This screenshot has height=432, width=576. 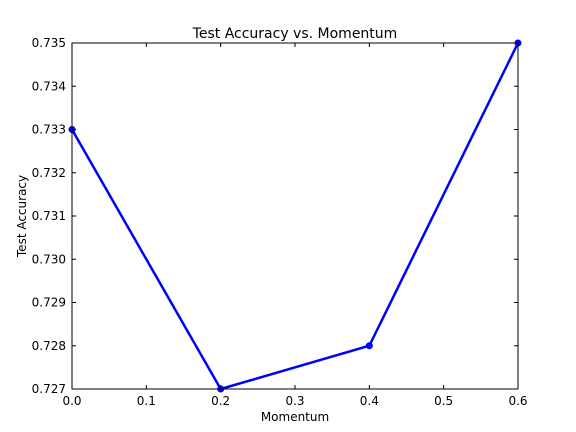 I want to click on x-tick-label: 0.2, so click(x=220, y=401).